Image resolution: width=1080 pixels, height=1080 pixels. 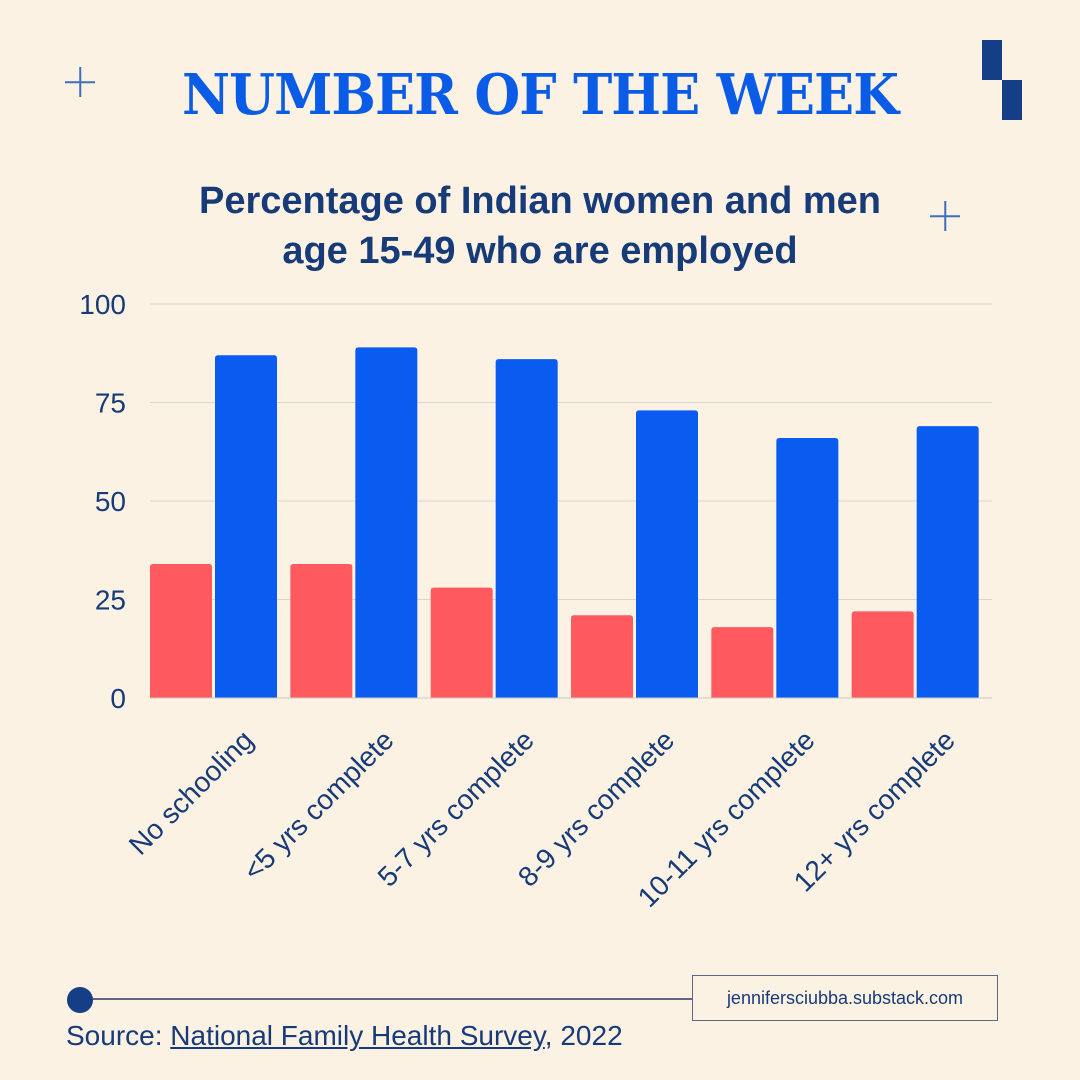 What do you see at coordinates (386, 999) in the screenshot?
I see `footer-divider` at bounding box center [386, 999].